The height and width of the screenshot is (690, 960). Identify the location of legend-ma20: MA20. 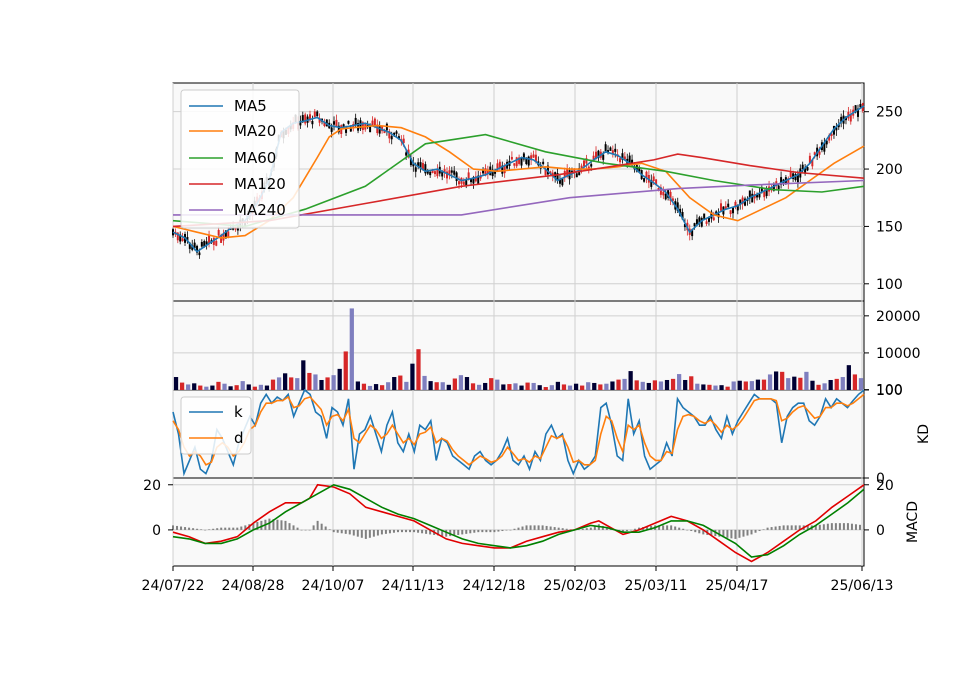
(255, 131).